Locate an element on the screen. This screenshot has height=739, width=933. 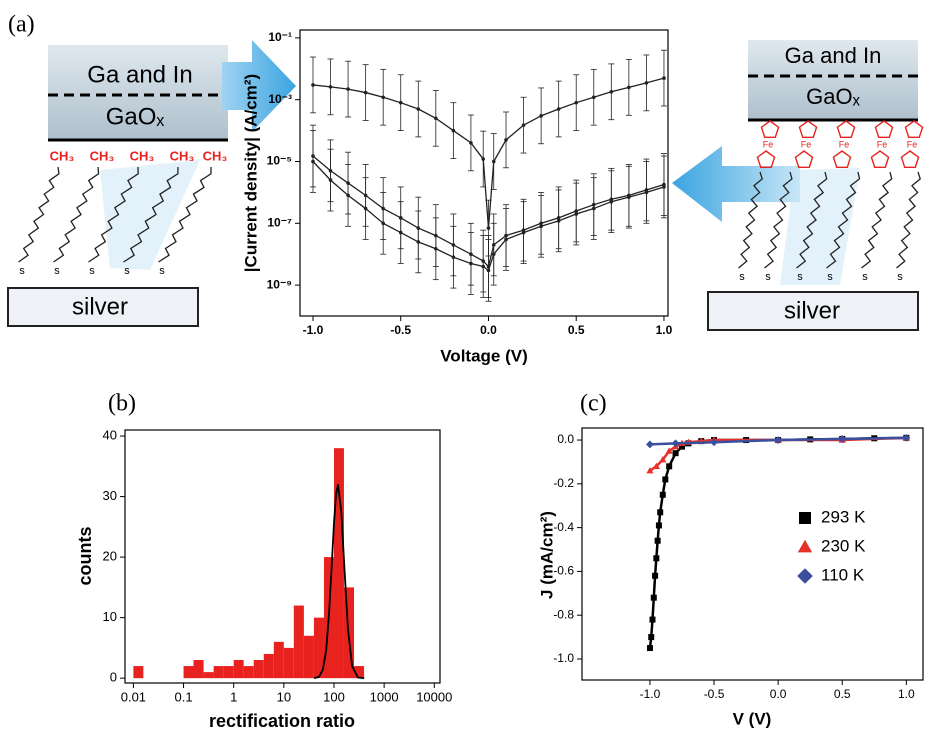
x-tick-label: 0.1 is located at coordinates (184, 696).